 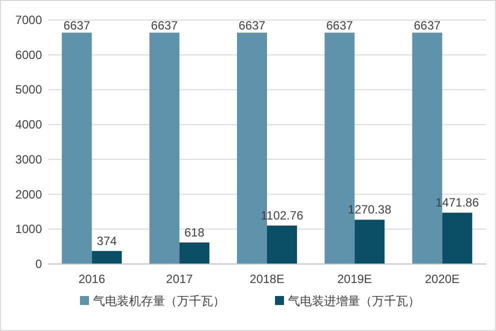 I want to click on x-tick-label: 2016, so click(x=92, y=279).